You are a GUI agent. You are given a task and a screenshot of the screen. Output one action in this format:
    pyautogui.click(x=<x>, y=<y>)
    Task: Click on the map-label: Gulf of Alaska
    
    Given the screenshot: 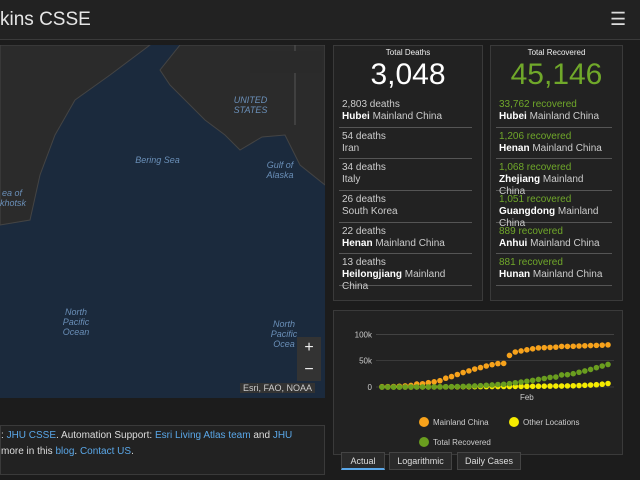 What is the action you would take?
    pyautogui.click(x=280, y=170)
    